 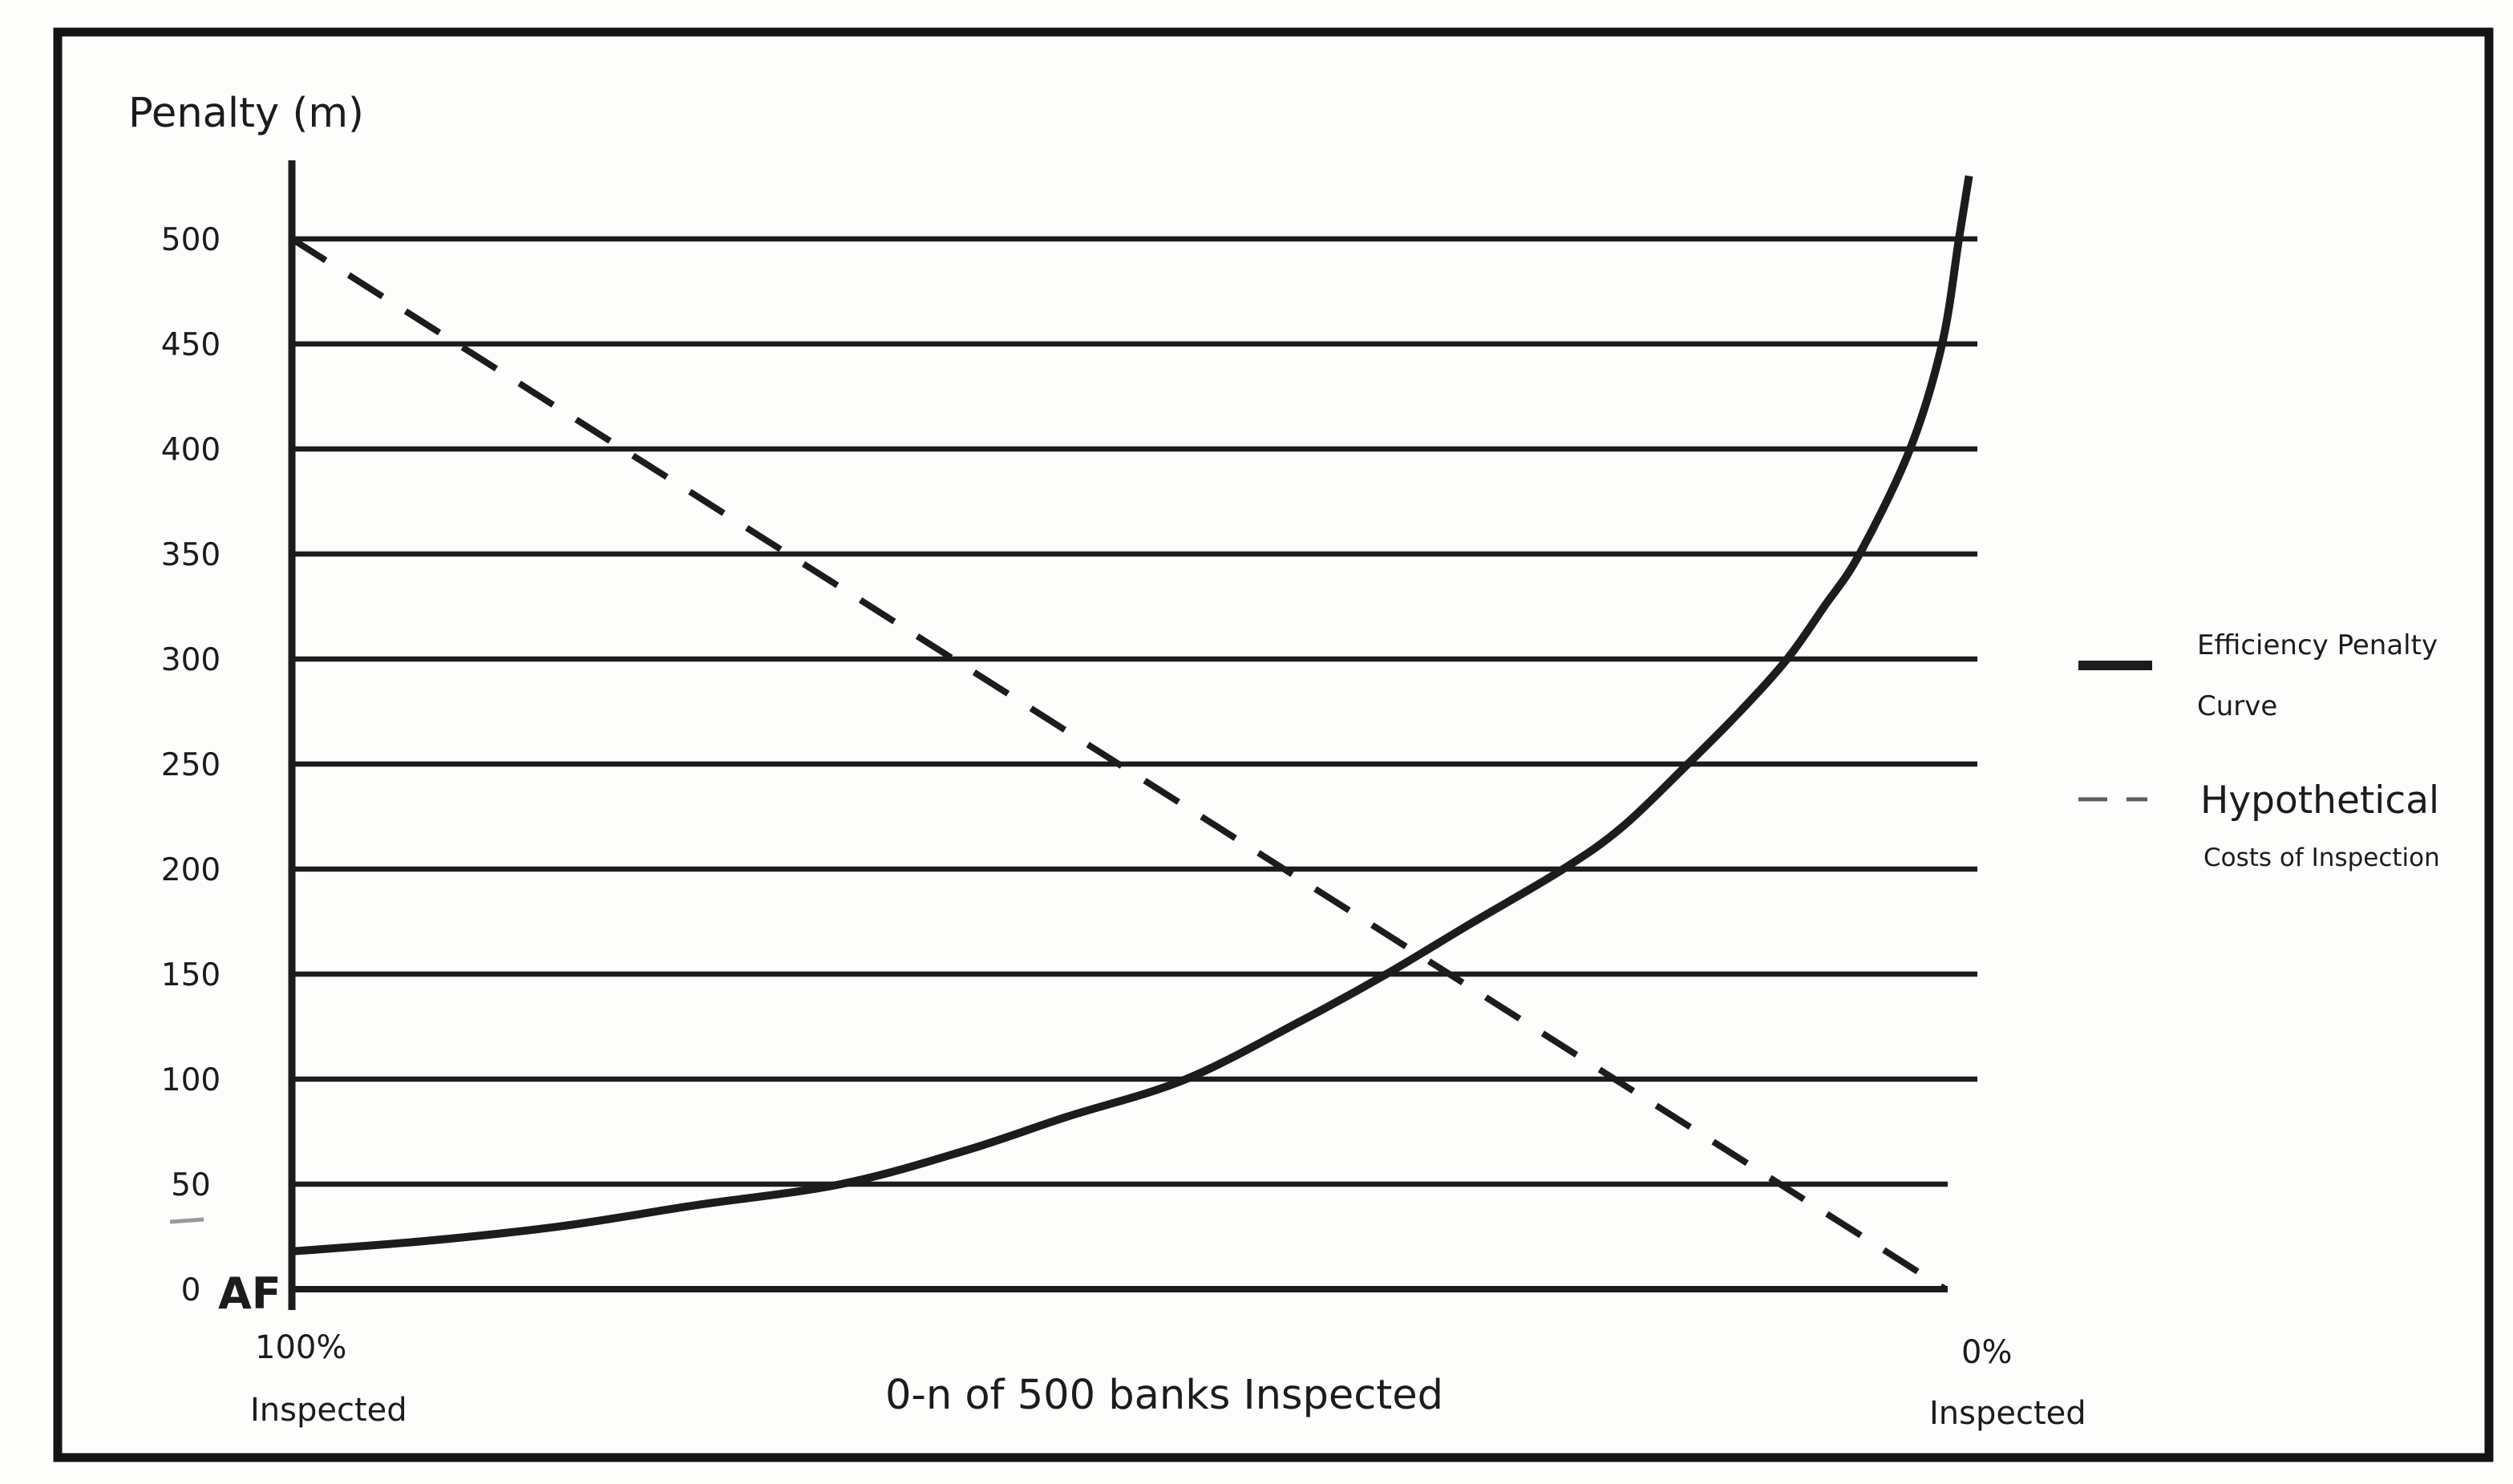 What do you see at coordinates (191, 870) in the screenshot?
I see `y-tick-label-200: 200` at bounding box center [191, 870].